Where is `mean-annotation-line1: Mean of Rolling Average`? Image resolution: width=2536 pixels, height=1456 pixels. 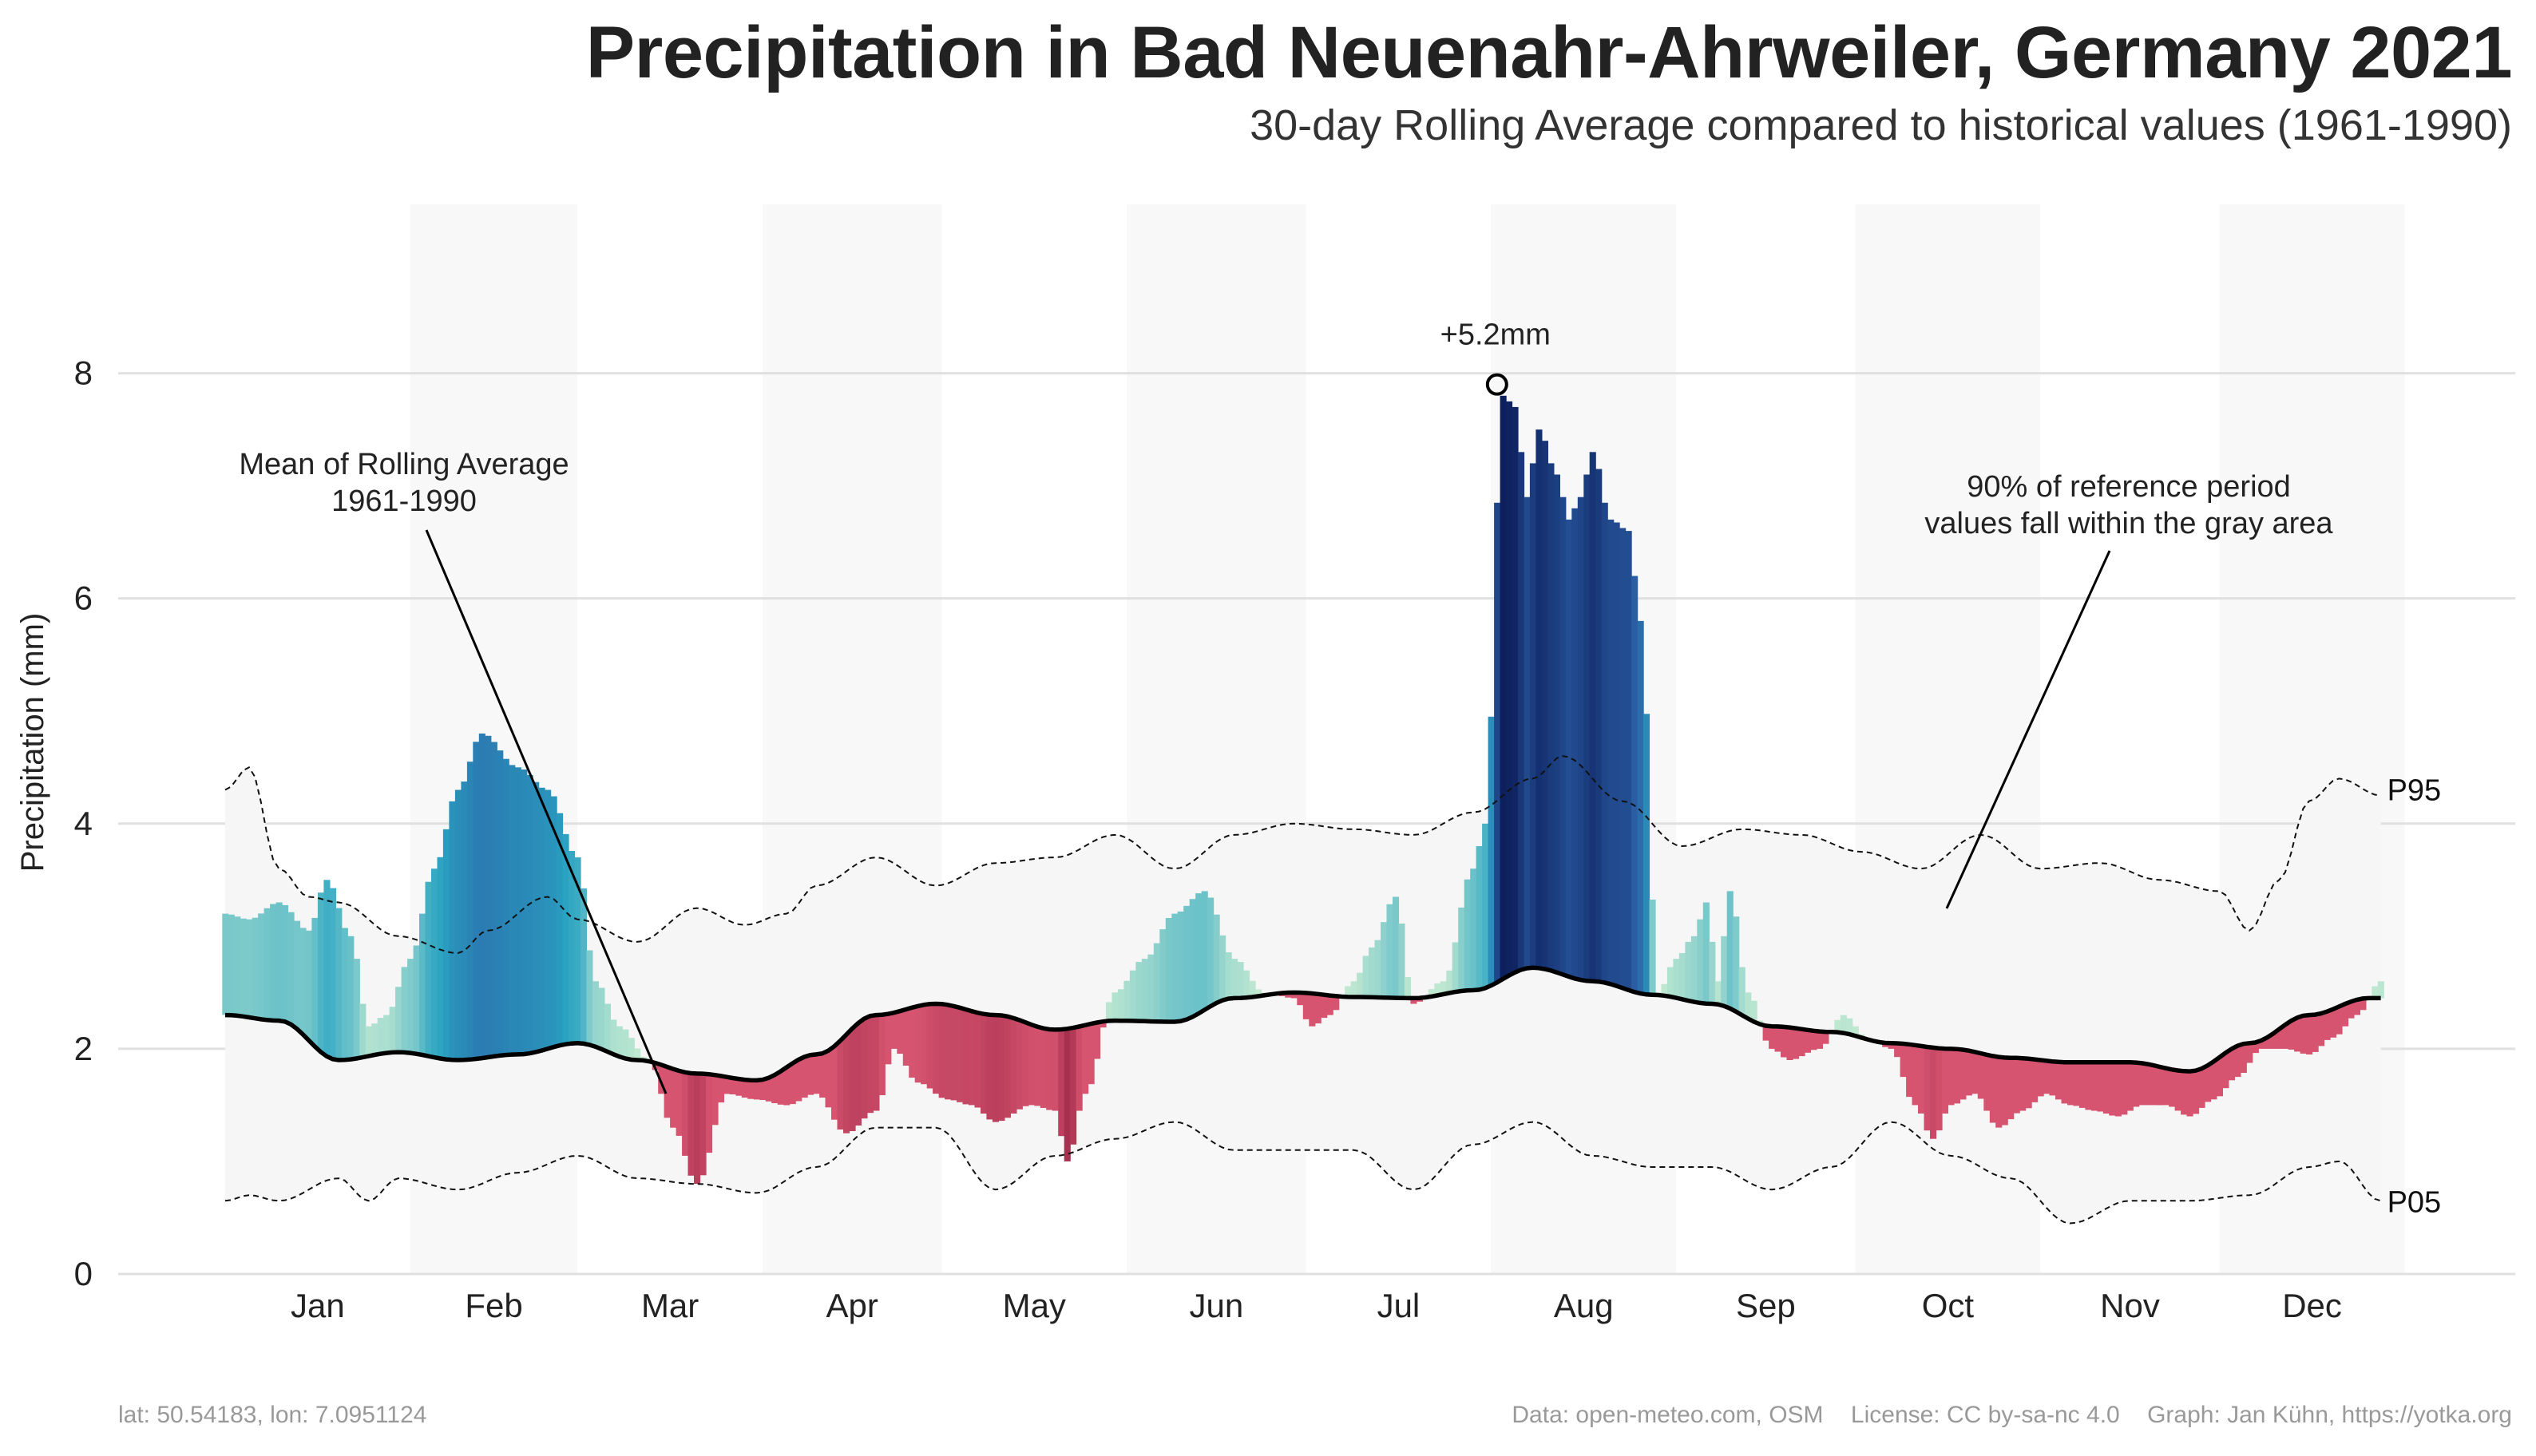 mean-annotation-line1: Mean of Rolling Average is located at coordinates (404, 464).